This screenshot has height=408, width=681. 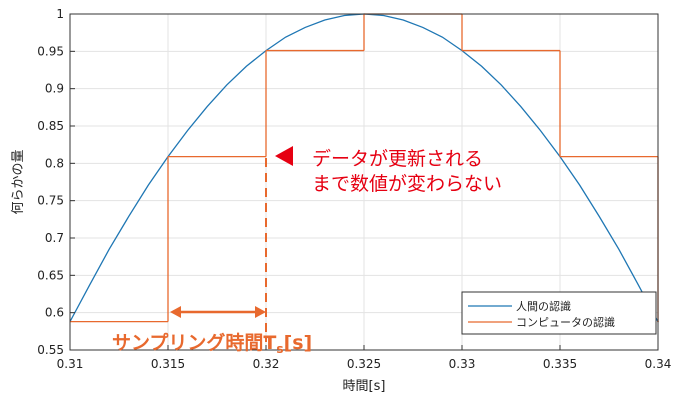 I want to click on y-tick-label: 0.7, so click(x=54, y=238).